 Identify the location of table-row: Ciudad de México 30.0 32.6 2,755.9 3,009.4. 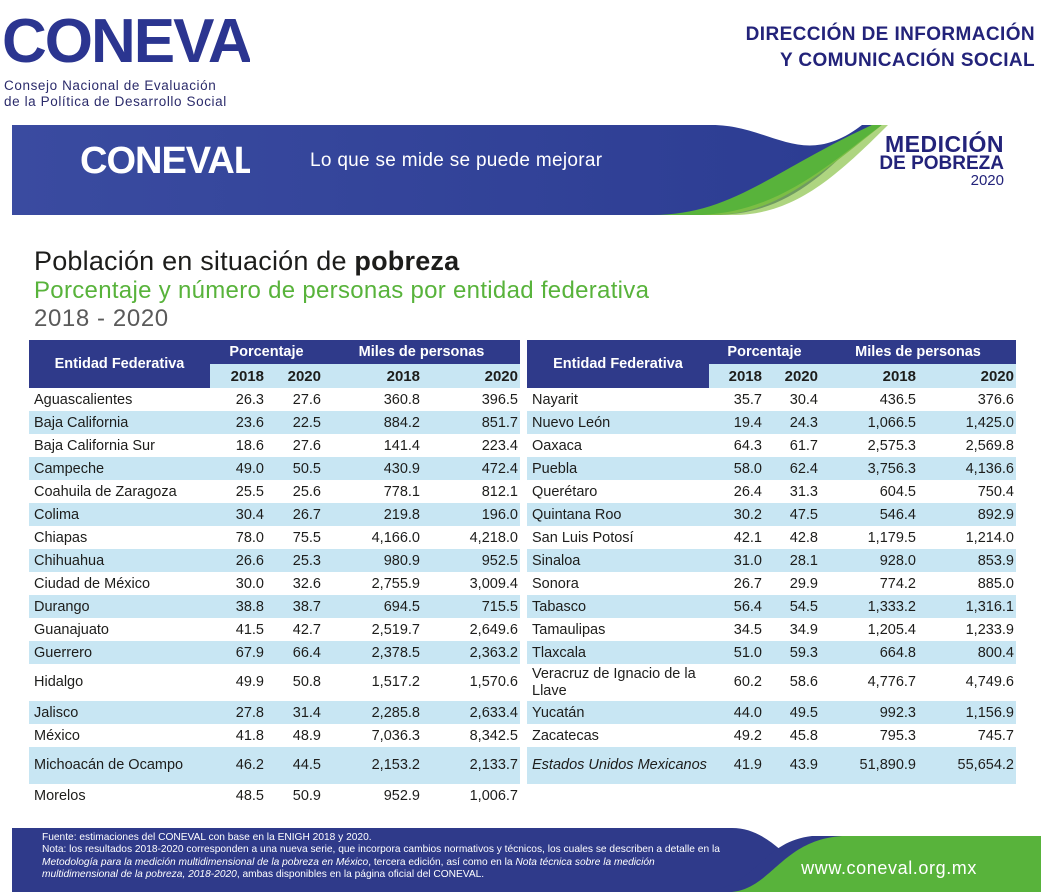
(274, 583).